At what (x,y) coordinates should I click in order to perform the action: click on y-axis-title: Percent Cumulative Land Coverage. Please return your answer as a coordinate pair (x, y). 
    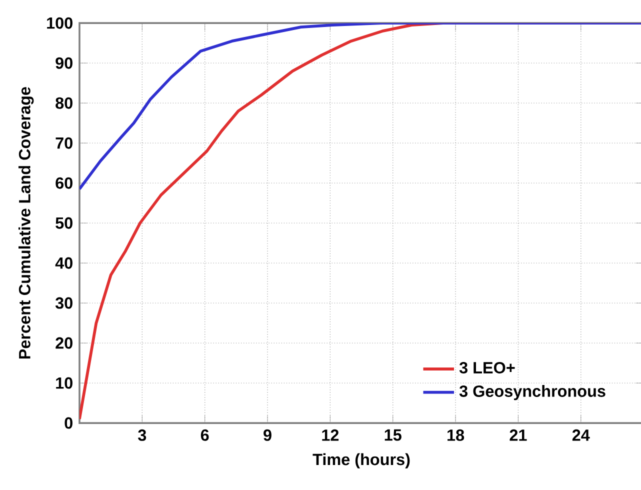
    Looking at the image, I should click on (26, 223).